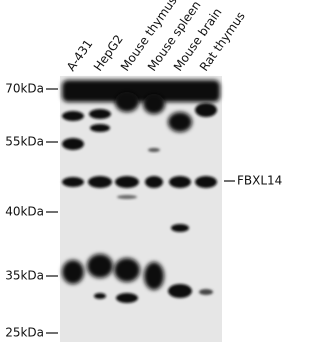 This screenshot has width=320, height=350. Describe the element at coordinates (24, 142) in the screenshot. I see `marker-label: 55kDa` at that location.